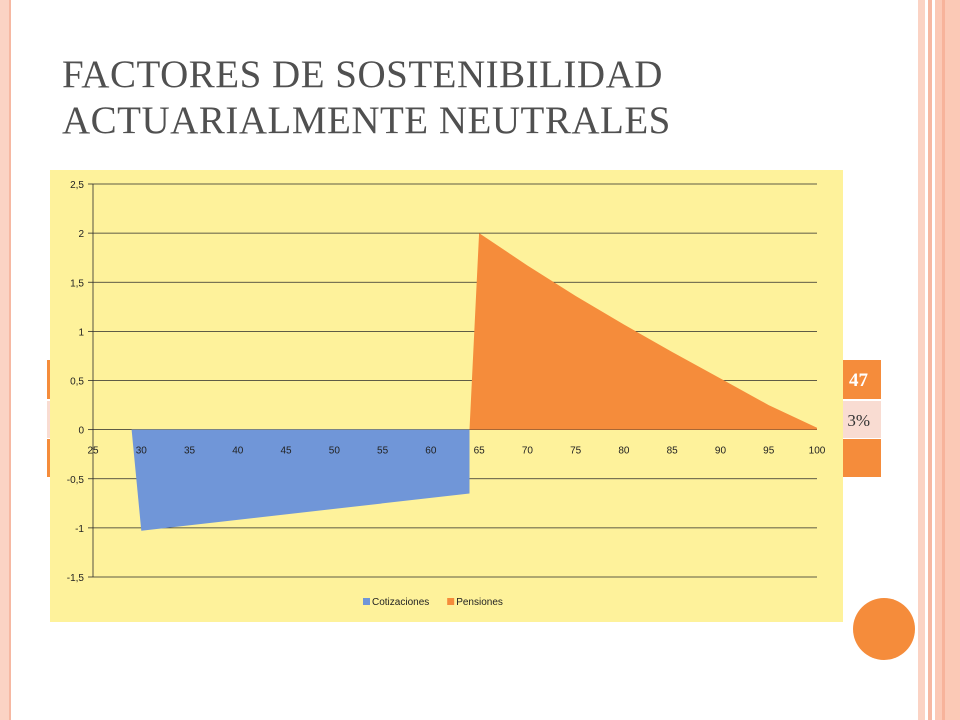  I want to click on x-tick-label: 95, so click(769, 451).